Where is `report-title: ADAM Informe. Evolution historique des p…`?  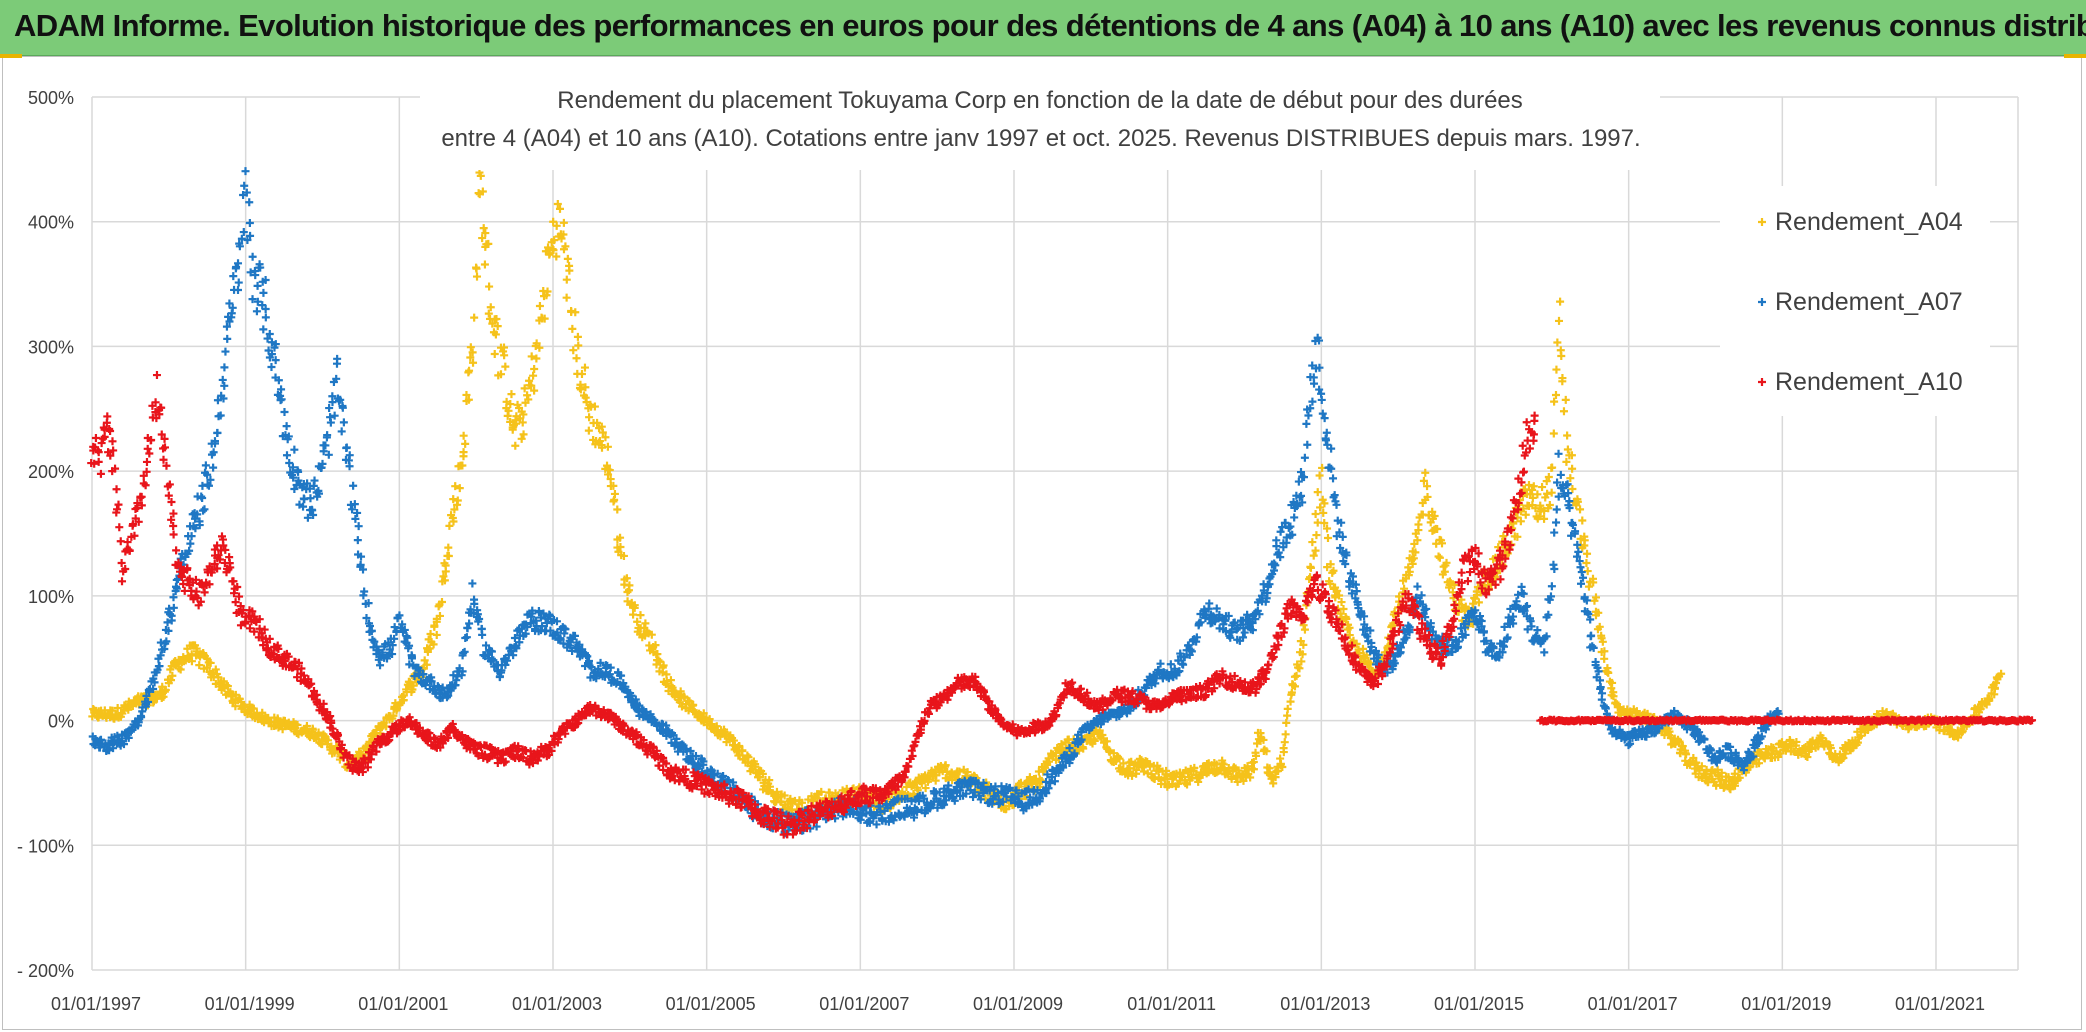
report-title: ADAM Informe. Evolution historique des p… is located at coordinates (1050, 25).